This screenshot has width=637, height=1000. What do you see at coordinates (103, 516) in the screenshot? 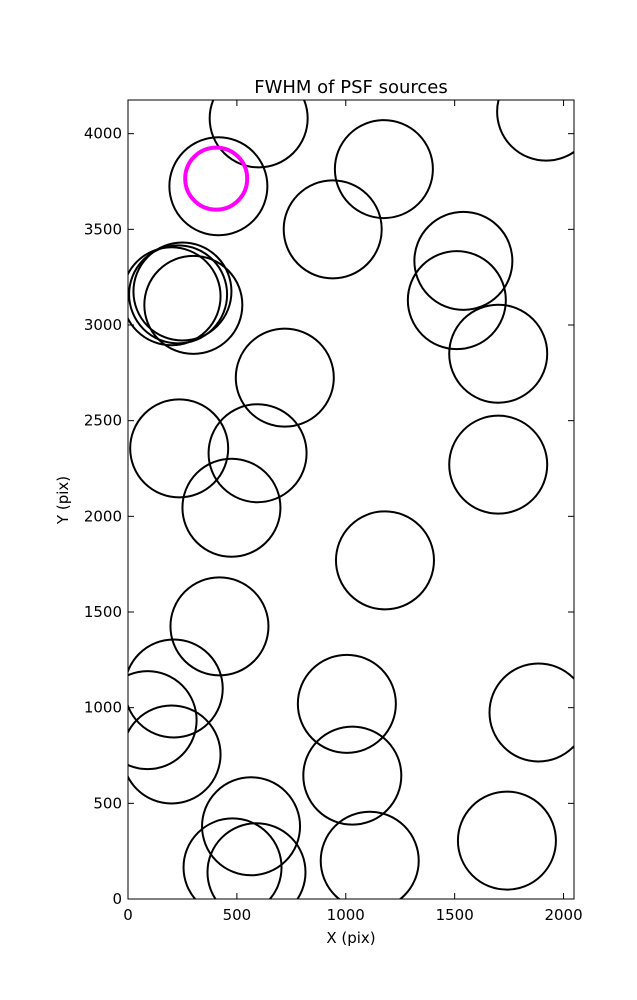
I see `y-tick-label: 2000` at bounding box center [103, 516].